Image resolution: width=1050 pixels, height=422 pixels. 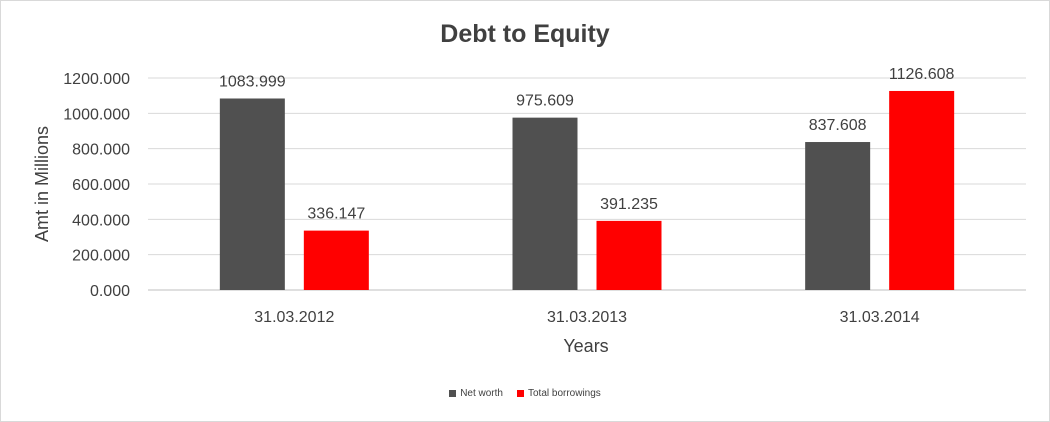 I want to click on legend-label-net-worth: Net worth, so click(x=481, y=393).